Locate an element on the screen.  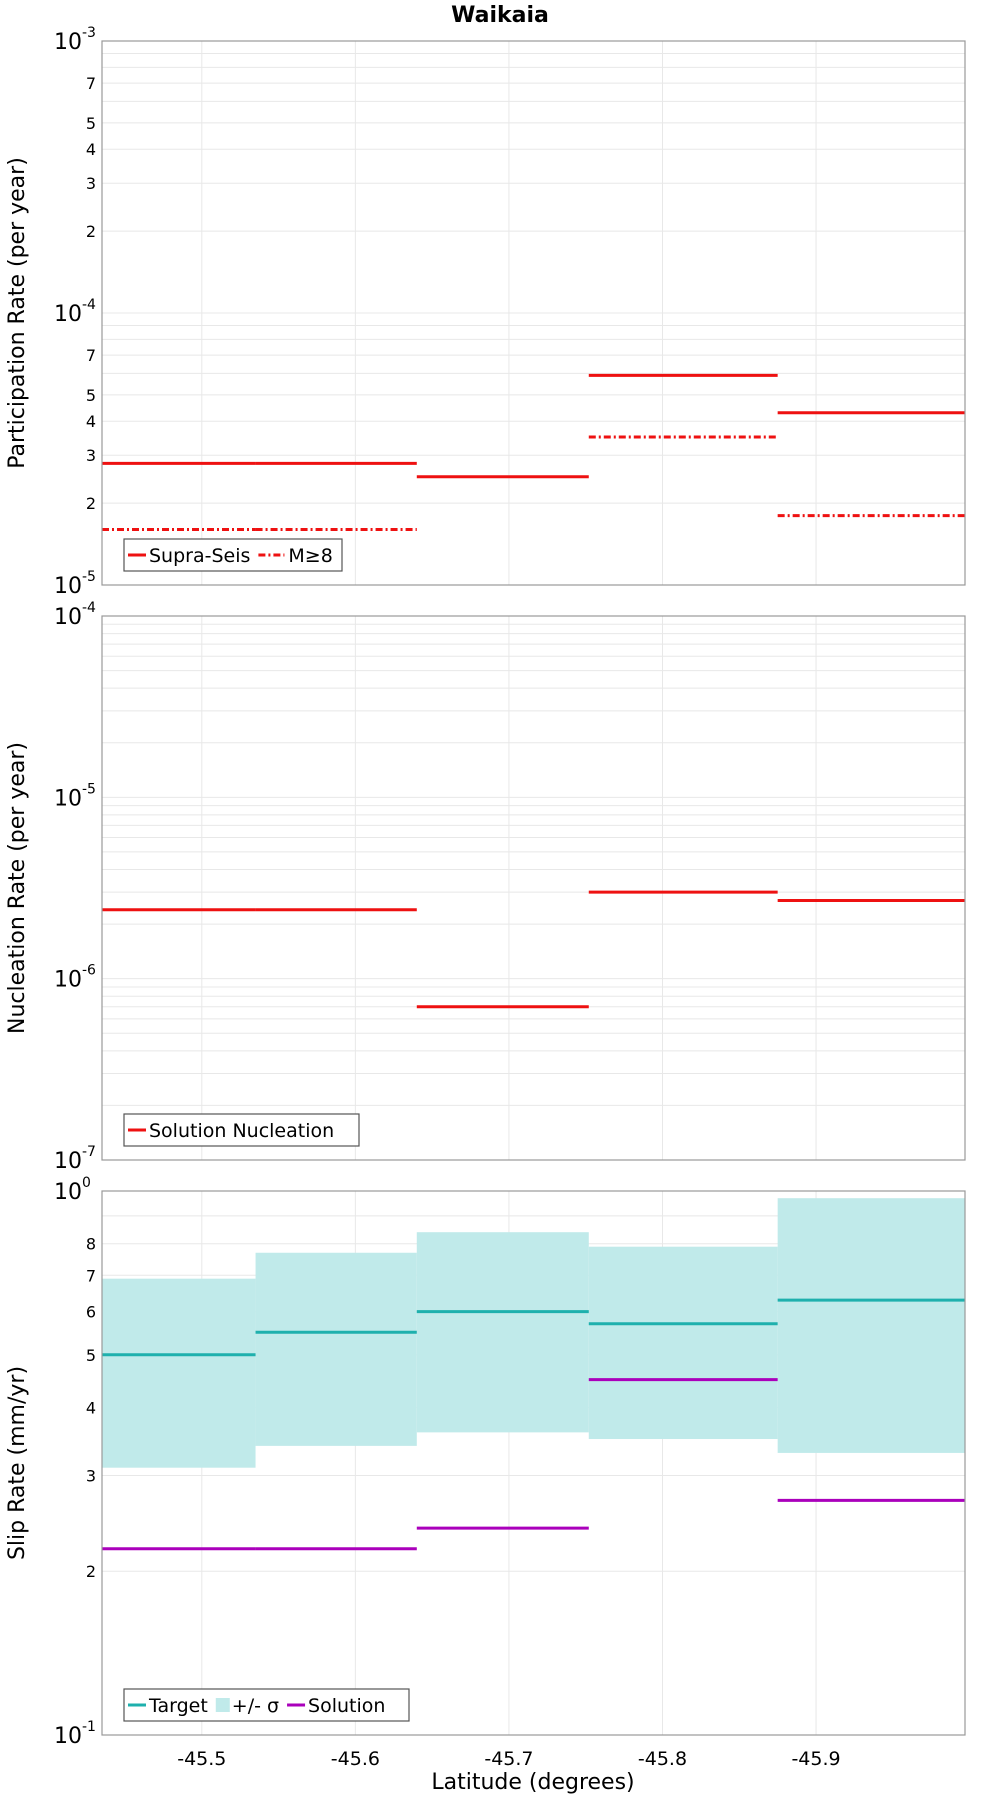
chart-title: Waikaia is located at coordinates (500, 15).